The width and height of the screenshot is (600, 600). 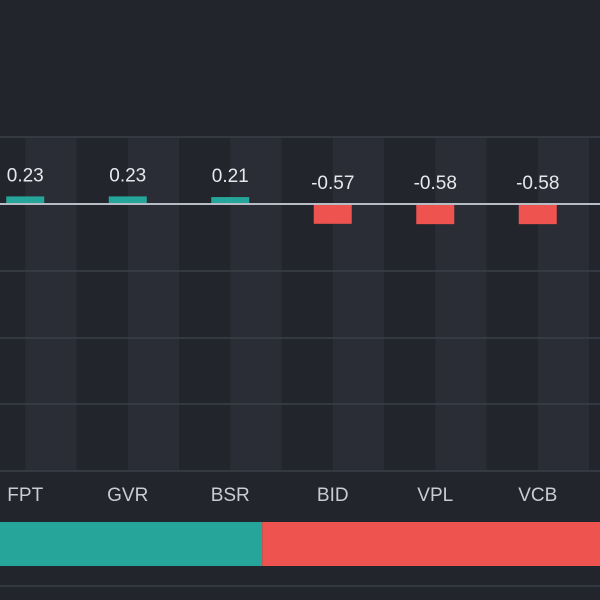 I want to click on value-label-vpl: -0.58, so click(x=435, y=183).